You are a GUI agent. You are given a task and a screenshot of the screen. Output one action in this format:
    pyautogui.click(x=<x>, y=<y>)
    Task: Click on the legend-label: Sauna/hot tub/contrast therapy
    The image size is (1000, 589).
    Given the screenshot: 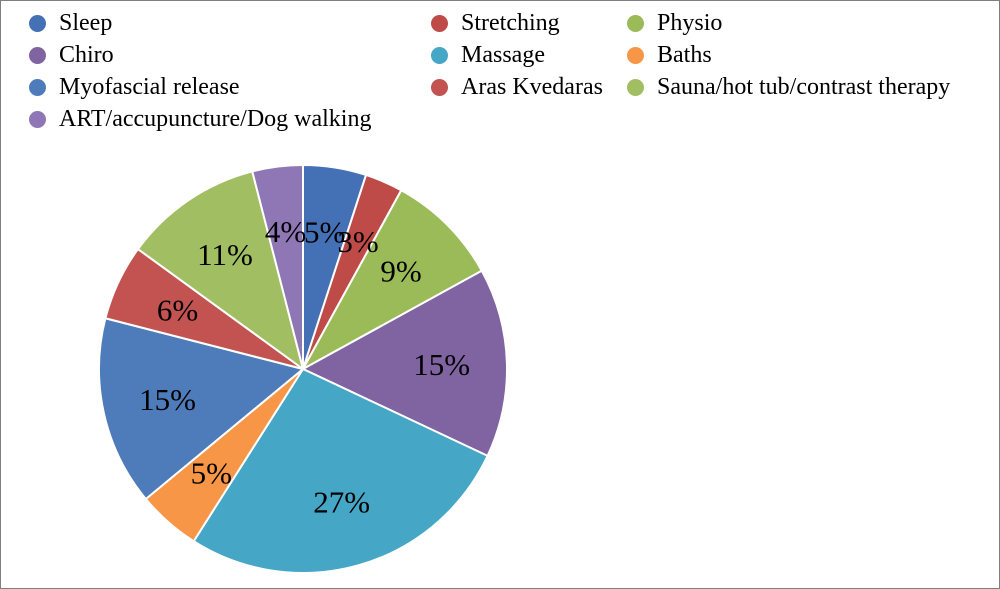 What is the action you would take?
    pyautogui.click(x=804, y=86)
    